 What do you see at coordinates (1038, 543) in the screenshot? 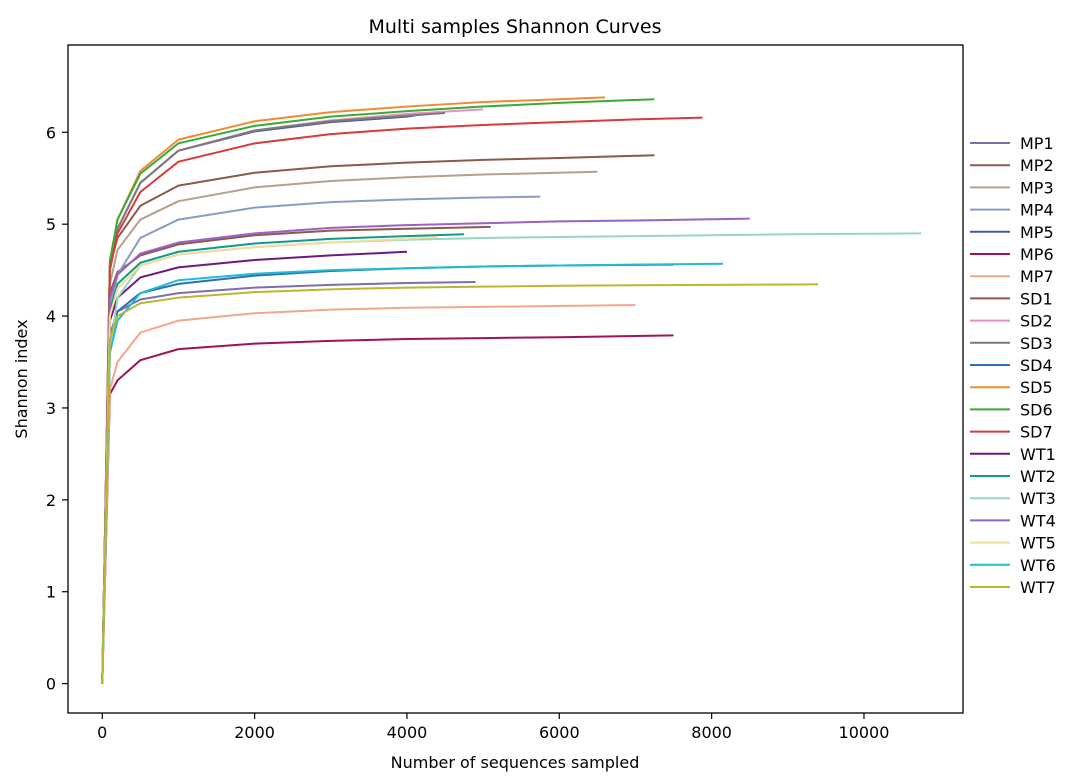
I see `legend-label: WT5` at bounding box center [1038, 543].